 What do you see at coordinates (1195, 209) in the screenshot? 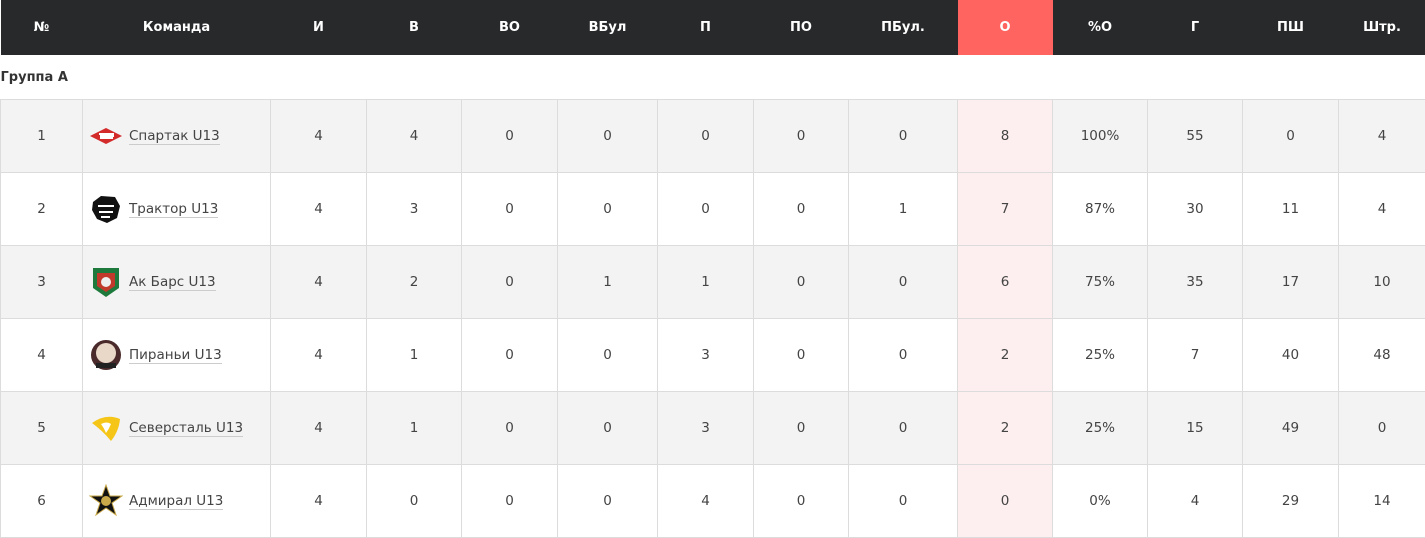
I see `stat-cell: 30` at bounding box center [1195, 209].